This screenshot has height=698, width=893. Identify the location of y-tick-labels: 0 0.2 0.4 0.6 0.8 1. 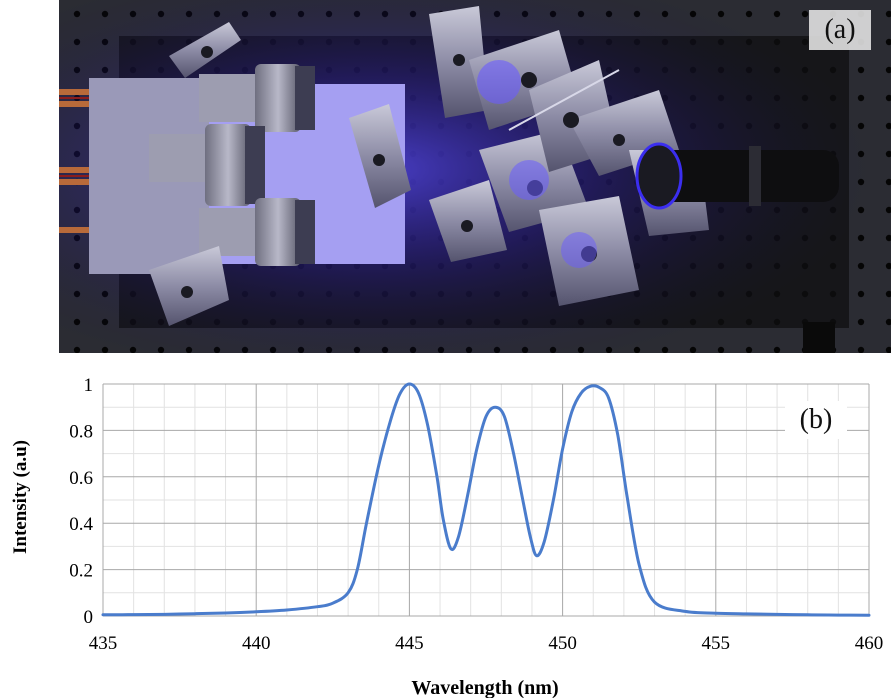
(81, 501).